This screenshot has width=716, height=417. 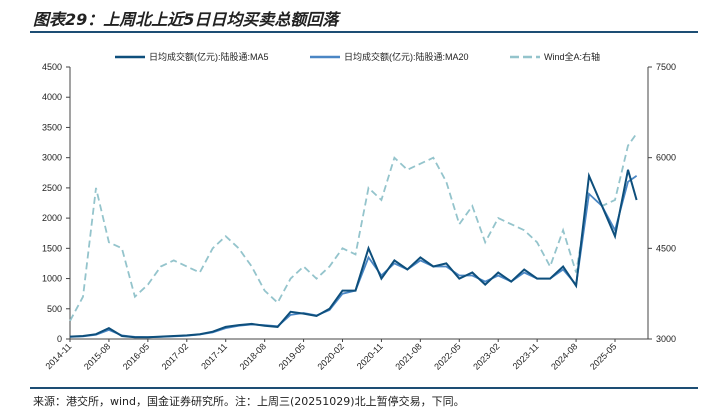 What do you see at coordinates (52, 67) in the screenshot?
I see `left-tick-label: 4500` at bounding box center [52, 67].